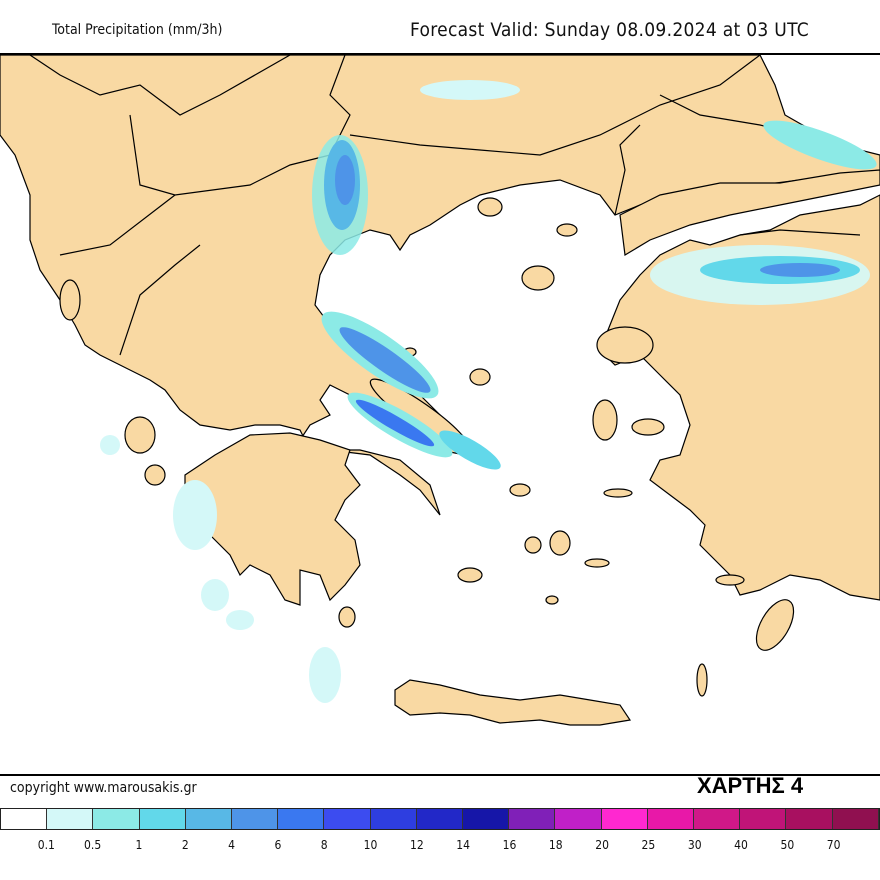 Image resolution: width=880 pixels, height=880 pixels. What do you see at coordinates (555, 845) in the screenshot?
I see `legend-tick-label: 18` at bounding box center [555, 845].